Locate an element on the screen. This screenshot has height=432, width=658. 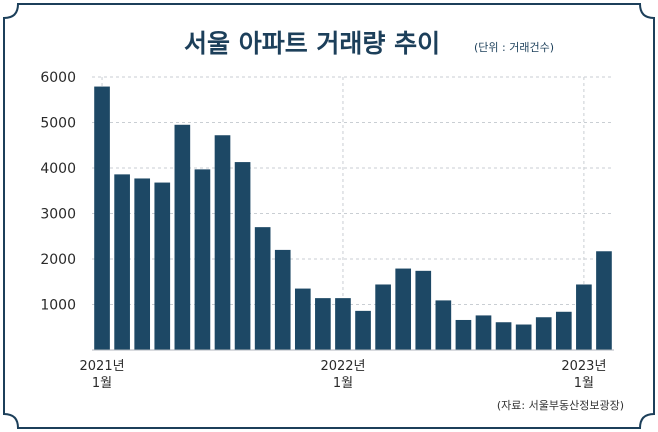
chart-source: (자료: 서울부동산정보광장) is located at coordinates (560, 405).